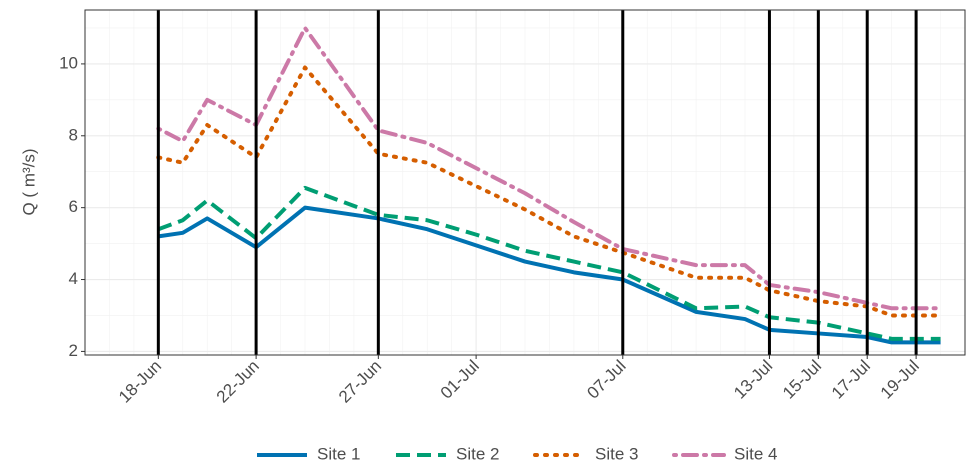 This screenshot has width=979, height=468. I want to click on legend-label: Site 3, so click(616, 453).